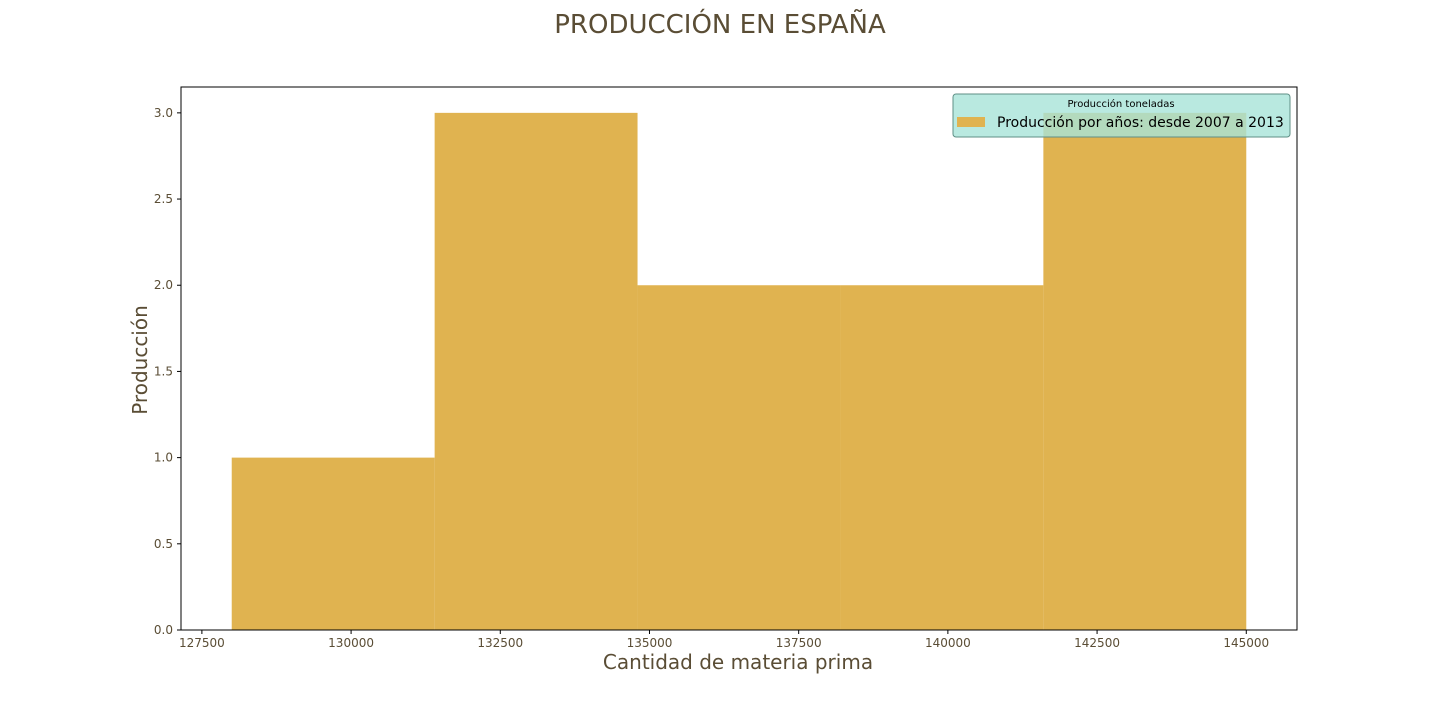  I want to click on x-tick-label: 127500, so click(202, 643).